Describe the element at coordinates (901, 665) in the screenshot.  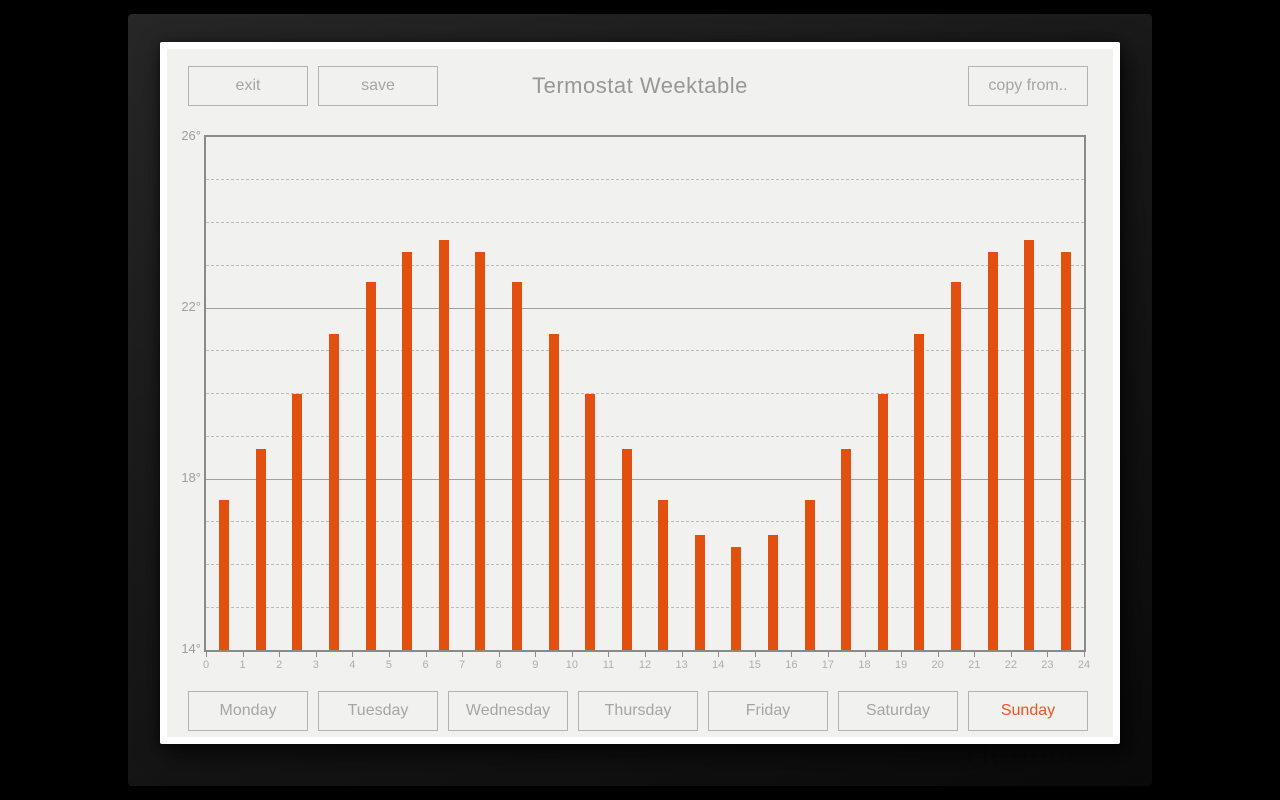
I see `x-tick-label-19: 19` at that location.